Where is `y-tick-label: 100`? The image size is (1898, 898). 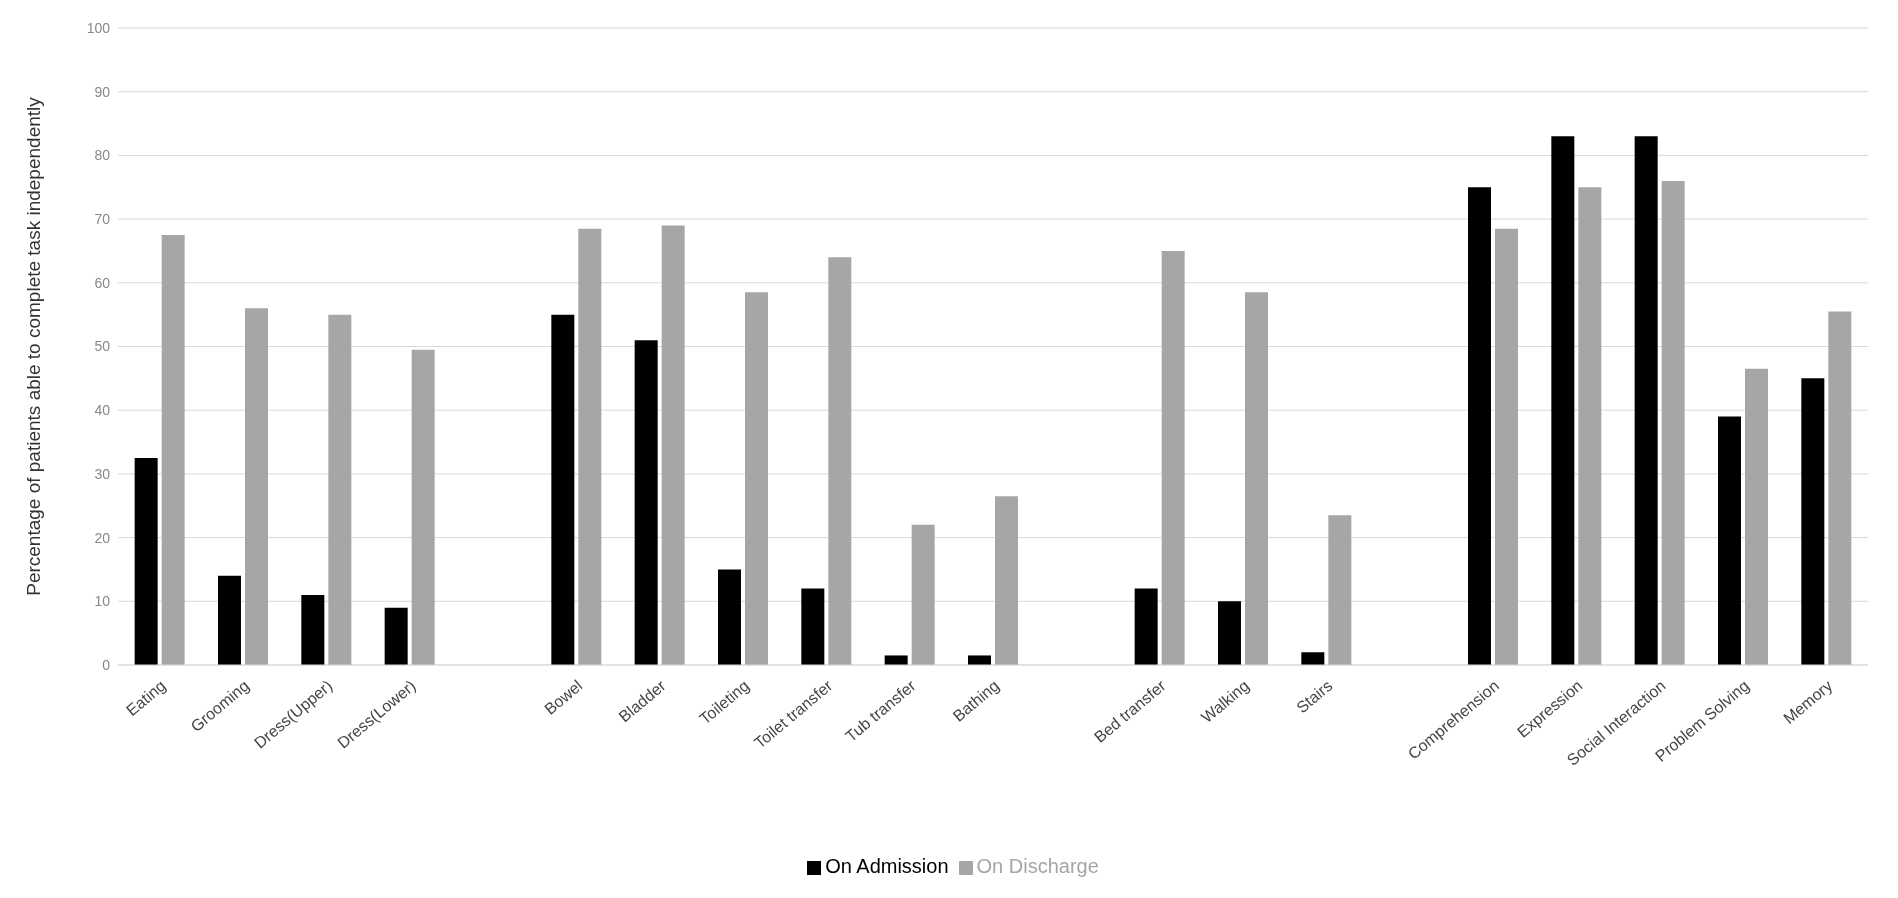 y-tick-label: 100 is located at coordinates (98, 27).